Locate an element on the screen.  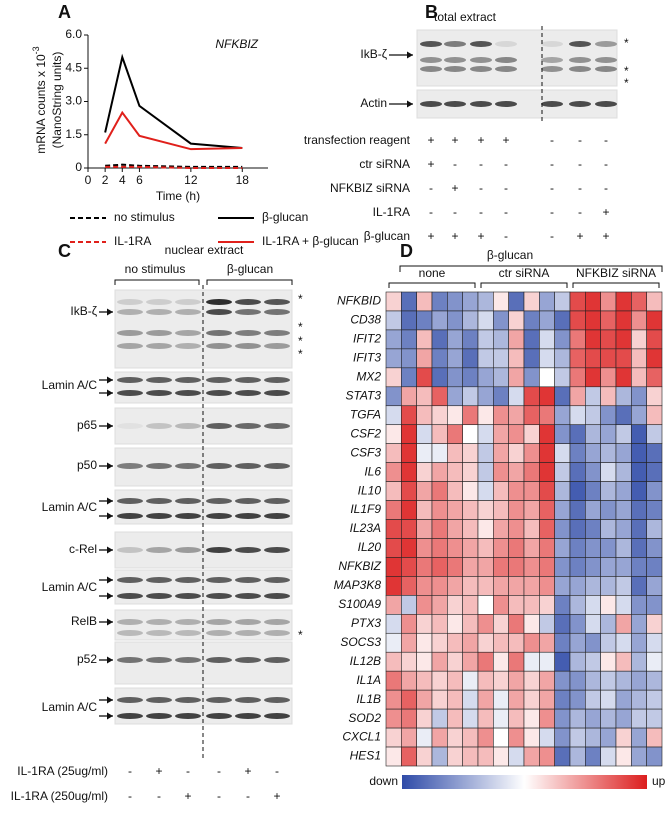
row-label: CSF2 is located at coordinates (365, 433).